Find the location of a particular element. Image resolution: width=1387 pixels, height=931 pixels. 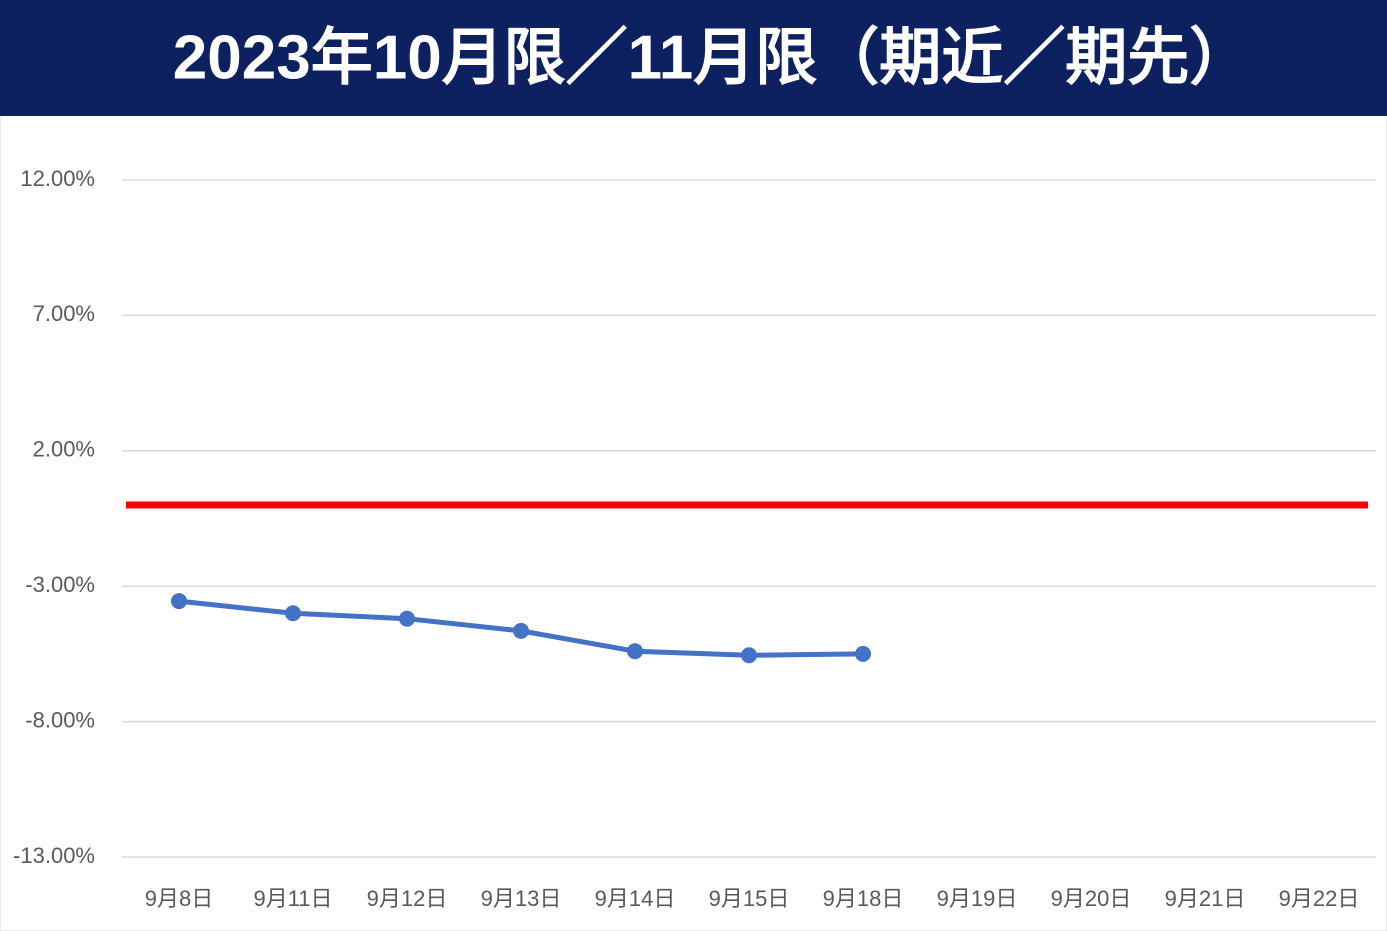

y-tick-label: 12.00% is located at coordinates (57, 178).